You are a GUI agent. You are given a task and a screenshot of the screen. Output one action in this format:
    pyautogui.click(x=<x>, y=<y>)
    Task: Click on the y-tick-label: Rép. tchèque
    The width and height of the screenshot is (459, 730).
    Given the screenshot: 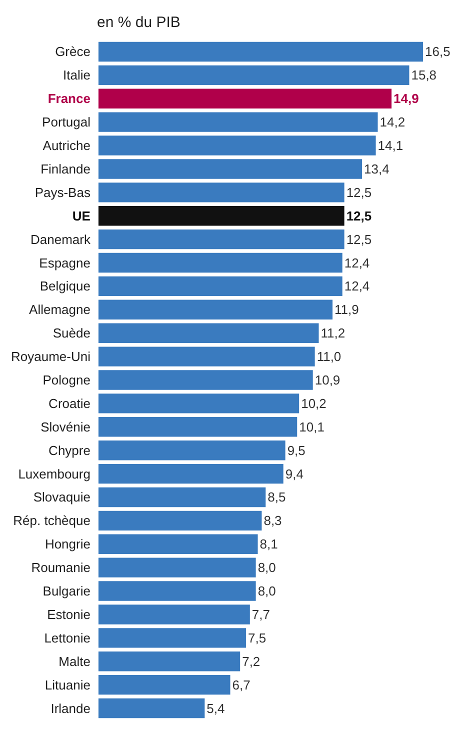 What is the action you would take?
    pyautogui.click(x=51, y=520)
    